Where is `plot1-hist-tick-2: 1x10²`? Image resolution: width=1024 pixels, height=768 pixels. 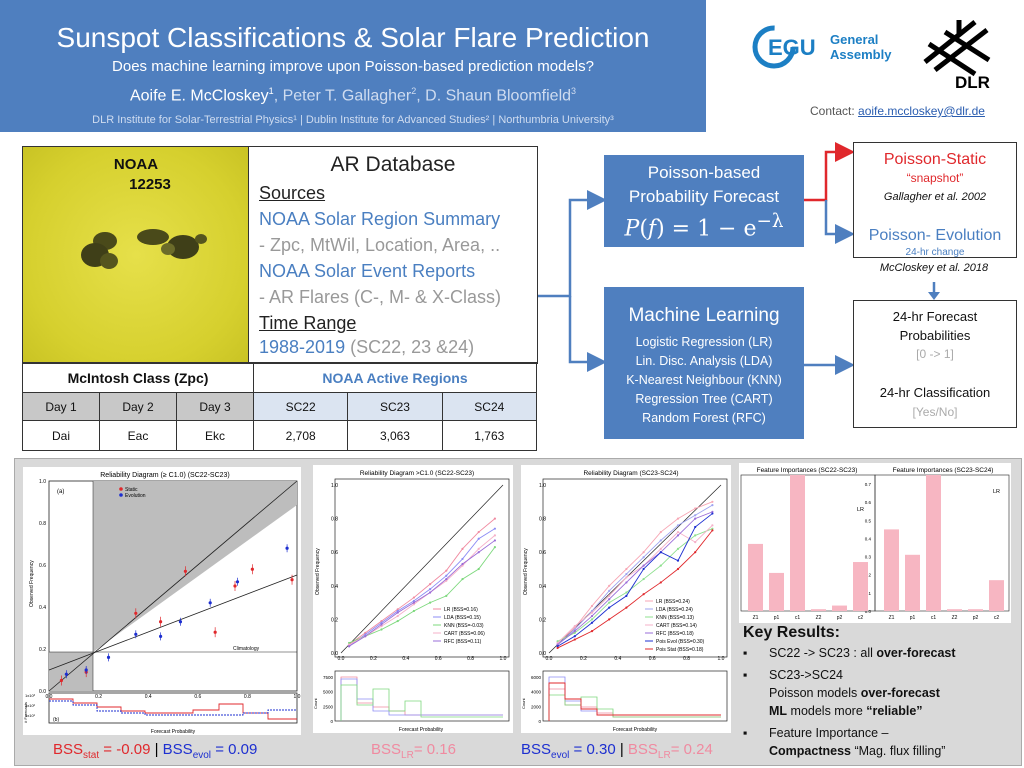 plot1-hist-tick-2: 1x10² is located at coordinates (30, 705).